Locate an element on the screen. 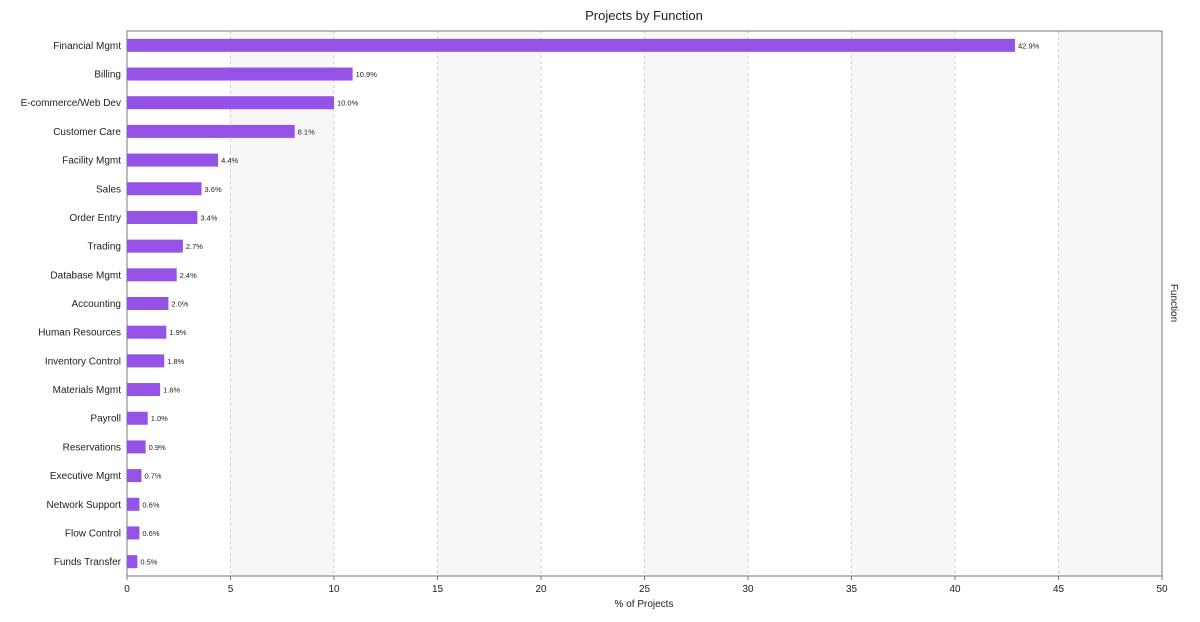 This screenshot has width=1200, height=622. data-label: 1.9% is located at coordinates (177, 332).